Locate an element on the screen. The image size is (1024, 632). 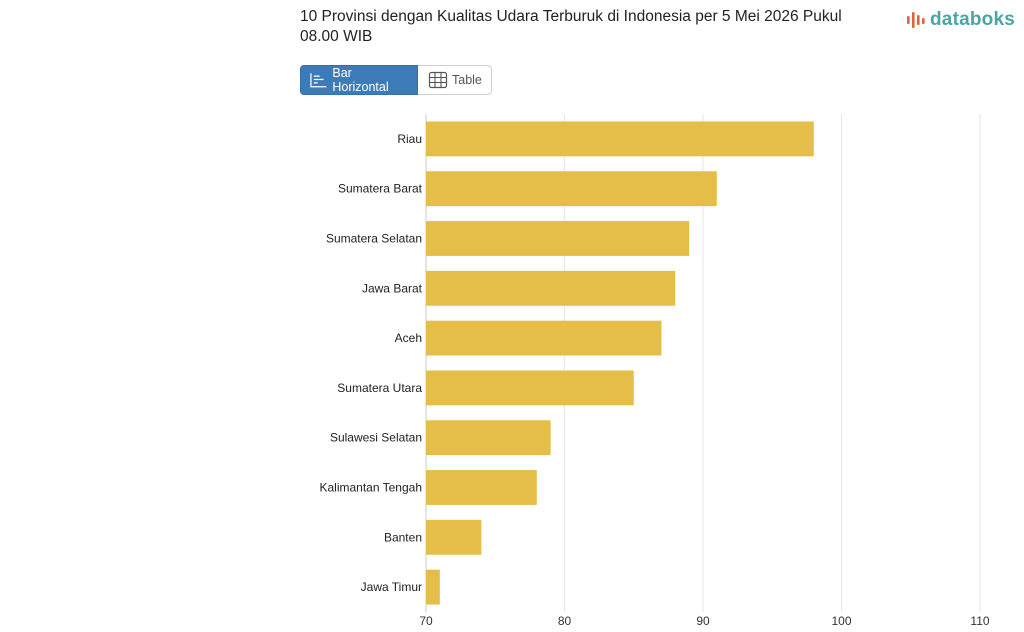
category-label: Aceh is located at coordinates (408, 338).